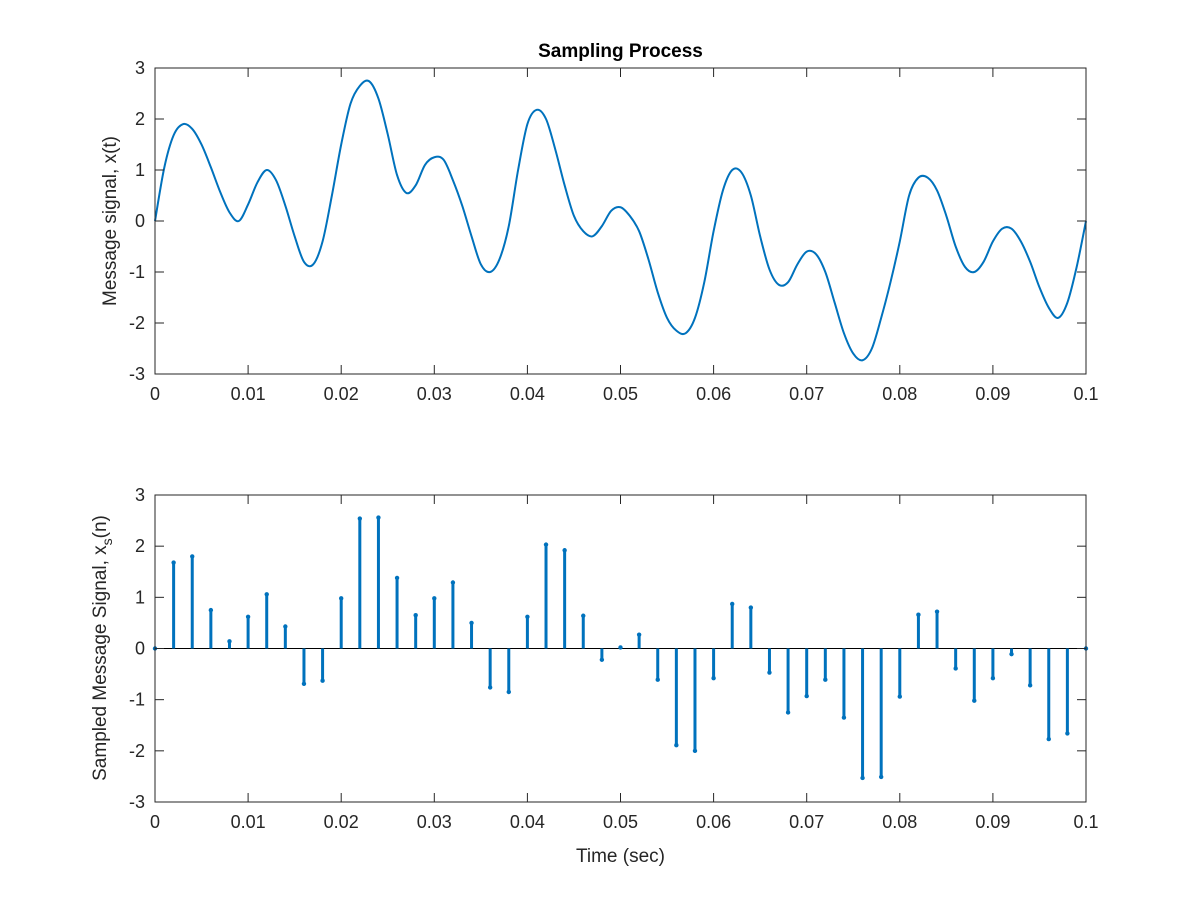 Image resolution: width=1200 pixels, height=905 pixels. Describe the element at coordinates (100, 663) in the screenshot. I see `y-axis-label-bottom-main: Sampled Message Signal, x` at that location.